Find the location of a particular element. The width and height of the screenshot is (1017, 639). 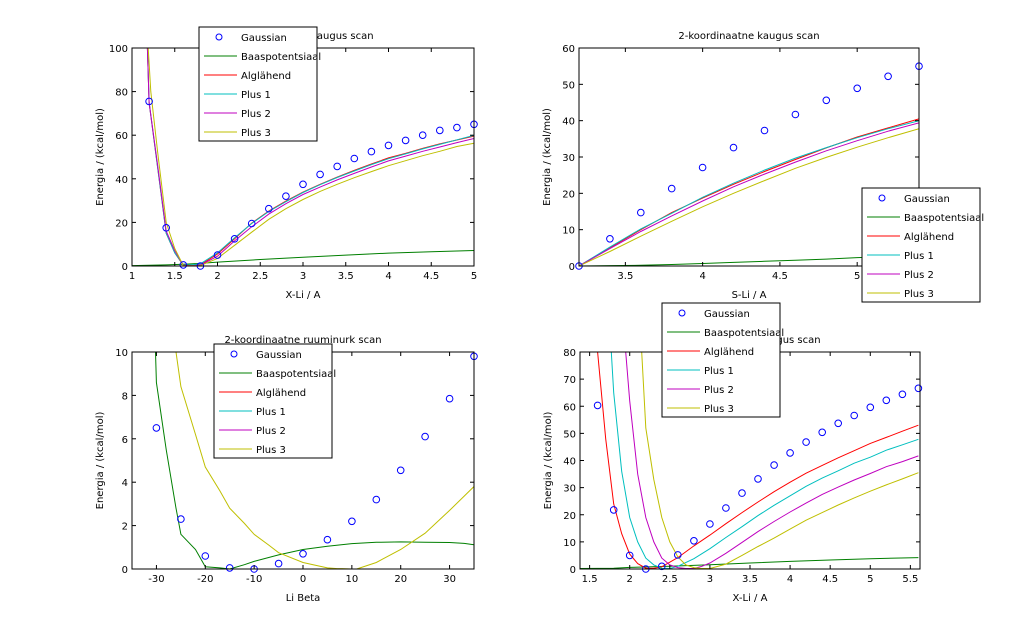

y-tick-label: 80 is located at coordinates (569, 353).